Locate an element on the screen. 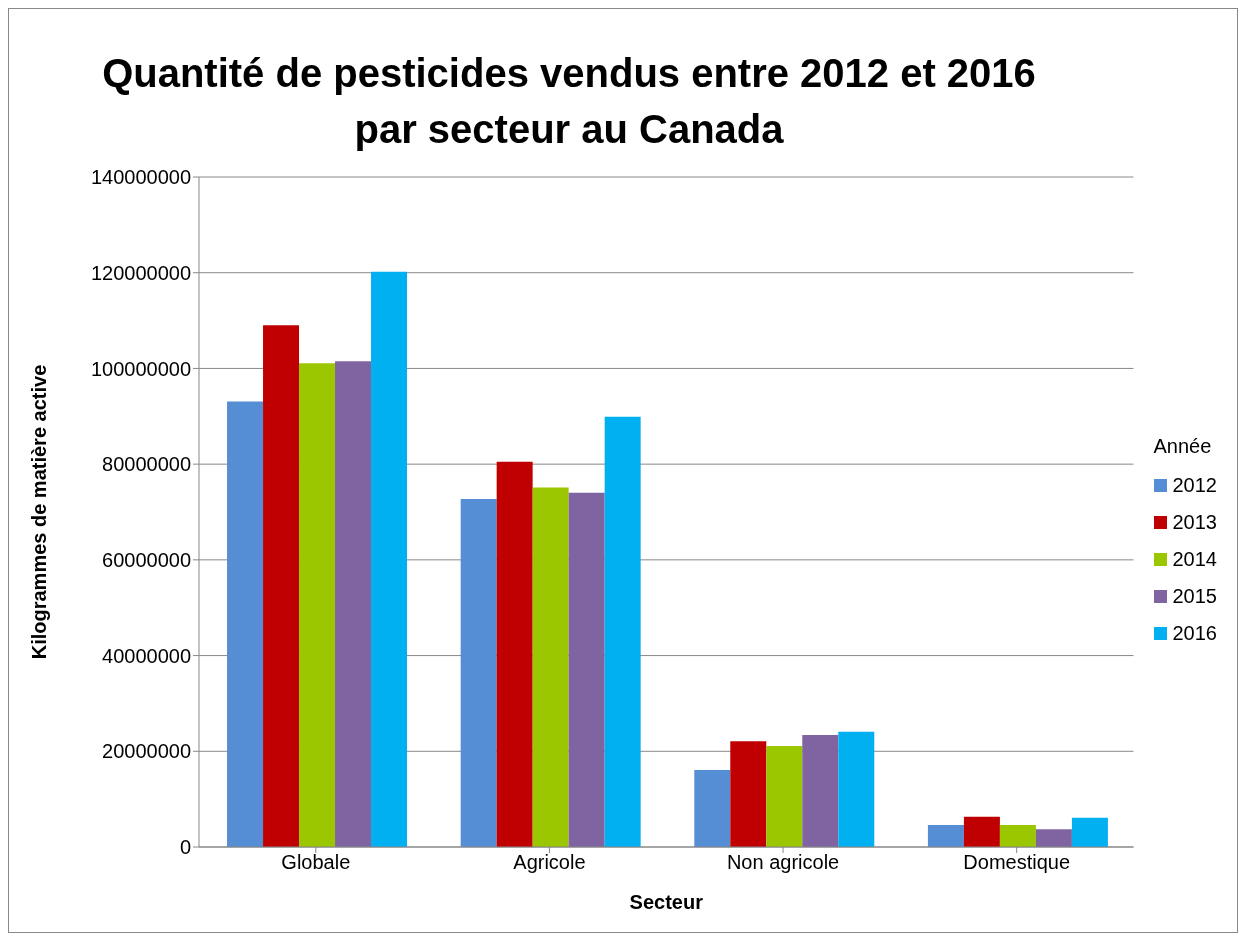 This screenshot has width=1248, height=945. y-tick-label: 60000000 is located at coordinates (146, 559).